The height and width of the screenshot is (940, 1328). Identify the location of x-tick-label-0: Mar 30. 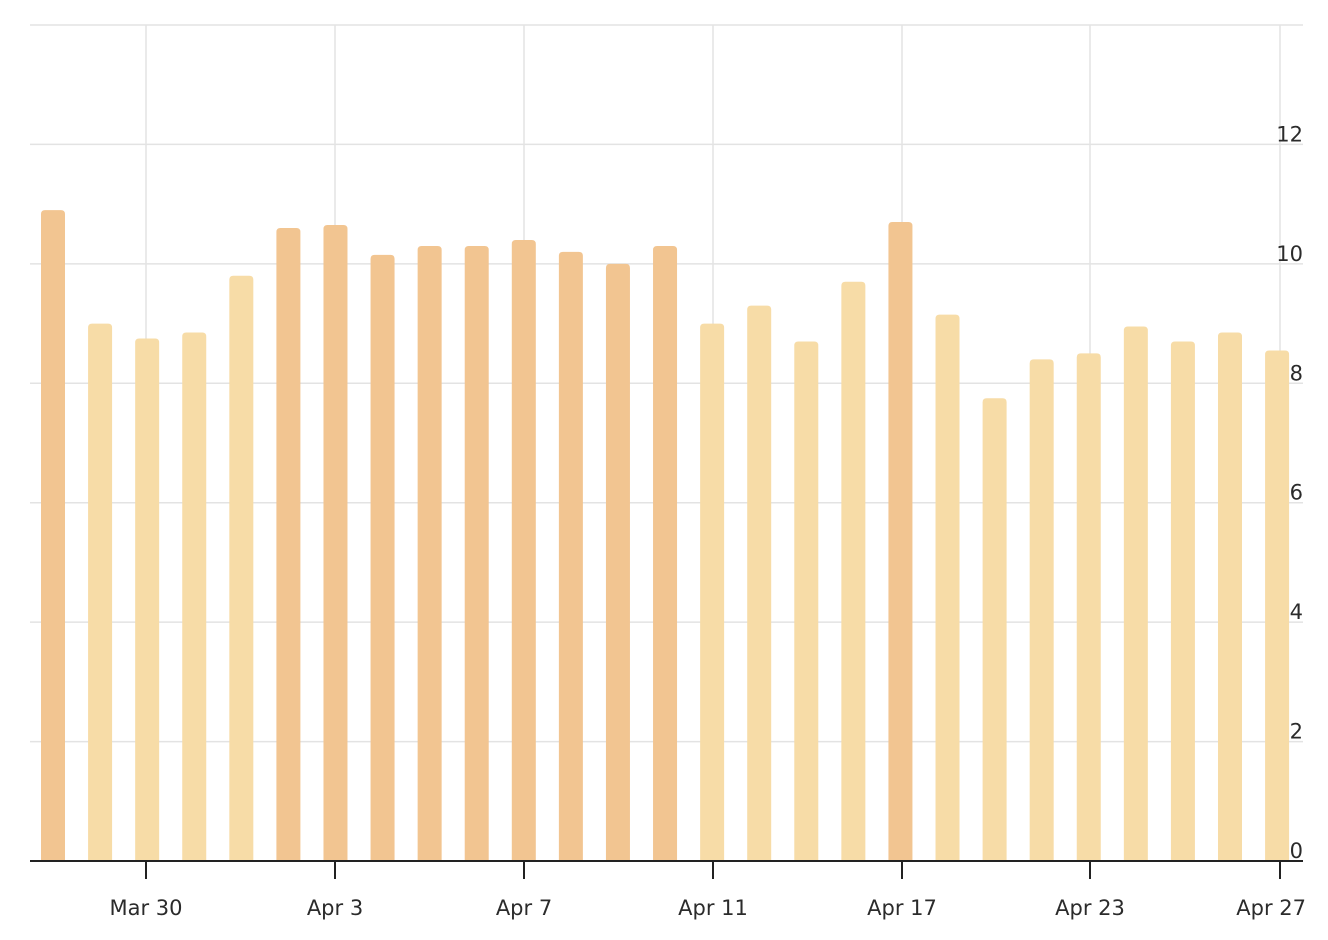
(145, 908).